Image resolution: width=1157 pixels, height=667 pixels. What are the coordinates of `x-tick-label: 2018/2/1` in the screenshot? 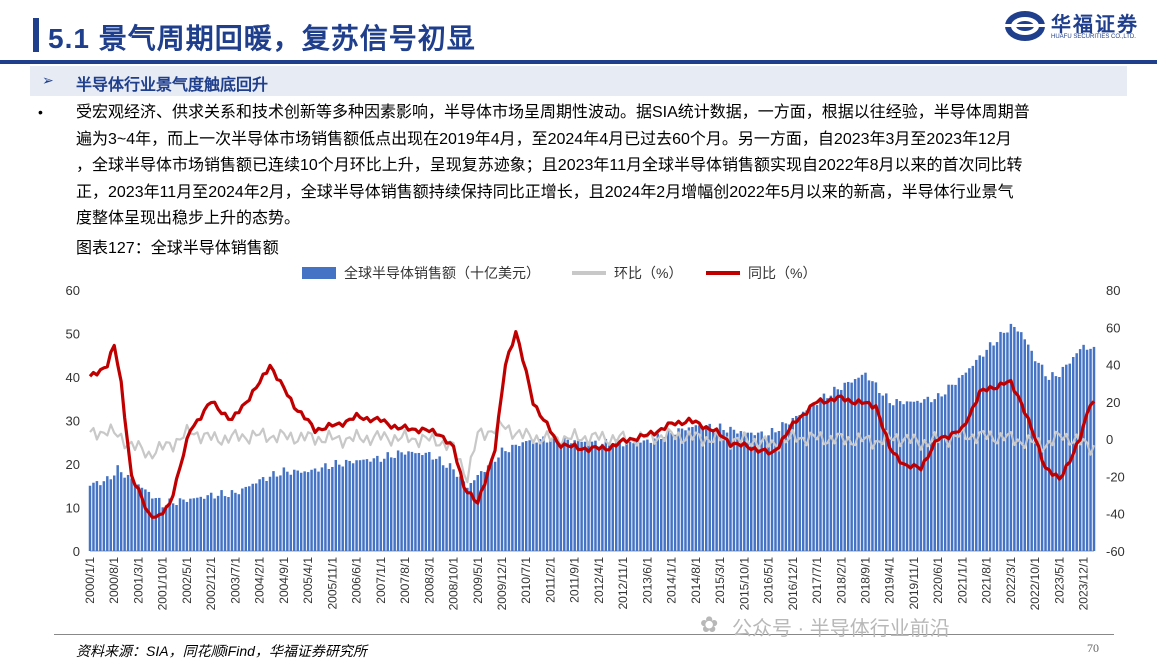 It's located at (841, 580).